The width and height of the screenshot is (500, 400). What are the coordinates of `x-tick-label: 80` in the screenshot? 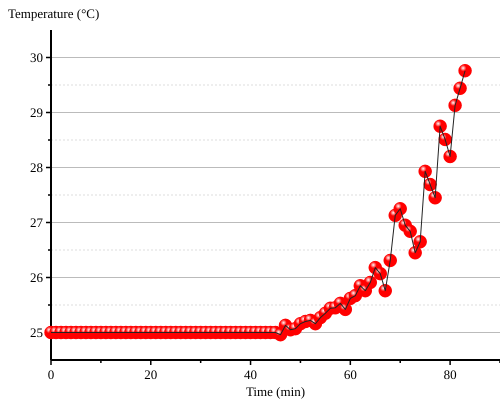 It's located at (450, 374).